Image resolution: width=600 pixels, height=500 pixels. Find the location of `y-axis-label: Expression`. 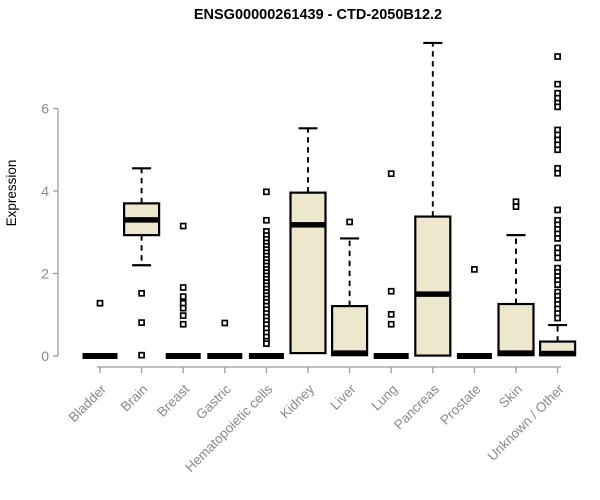

y-axis-label: Expression is located at coordinates (11, 193).